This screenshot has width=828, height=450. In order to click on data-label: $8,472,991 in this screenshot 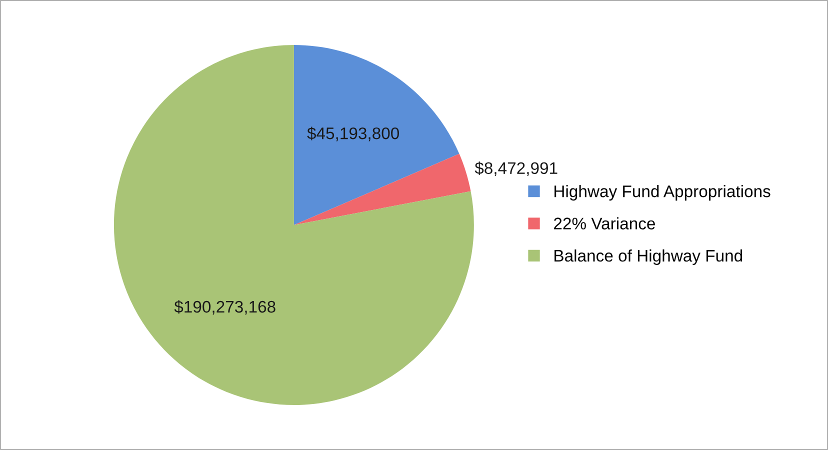, I will do `click(516, 169)`.